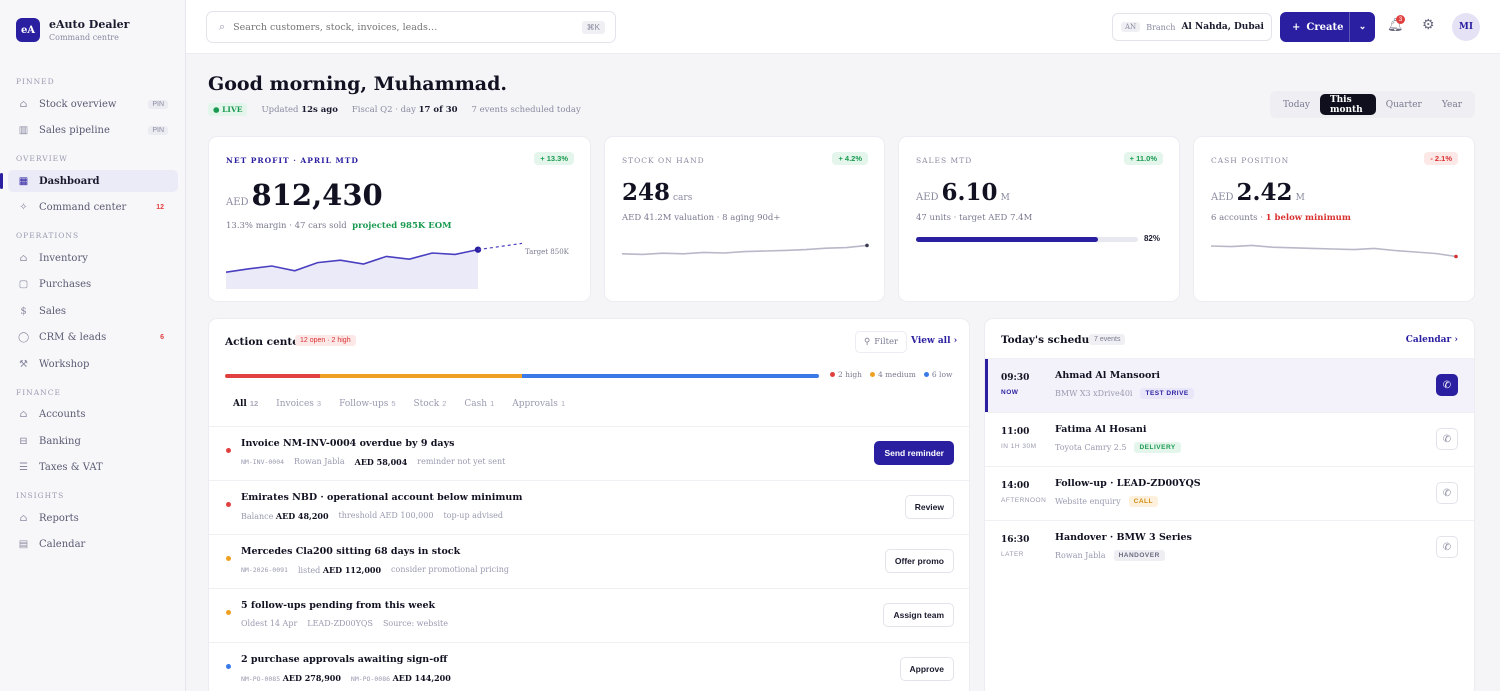  Describe the element at coordinates (1466, 27) in the screenshot. I see `avatar: MI` at that location.